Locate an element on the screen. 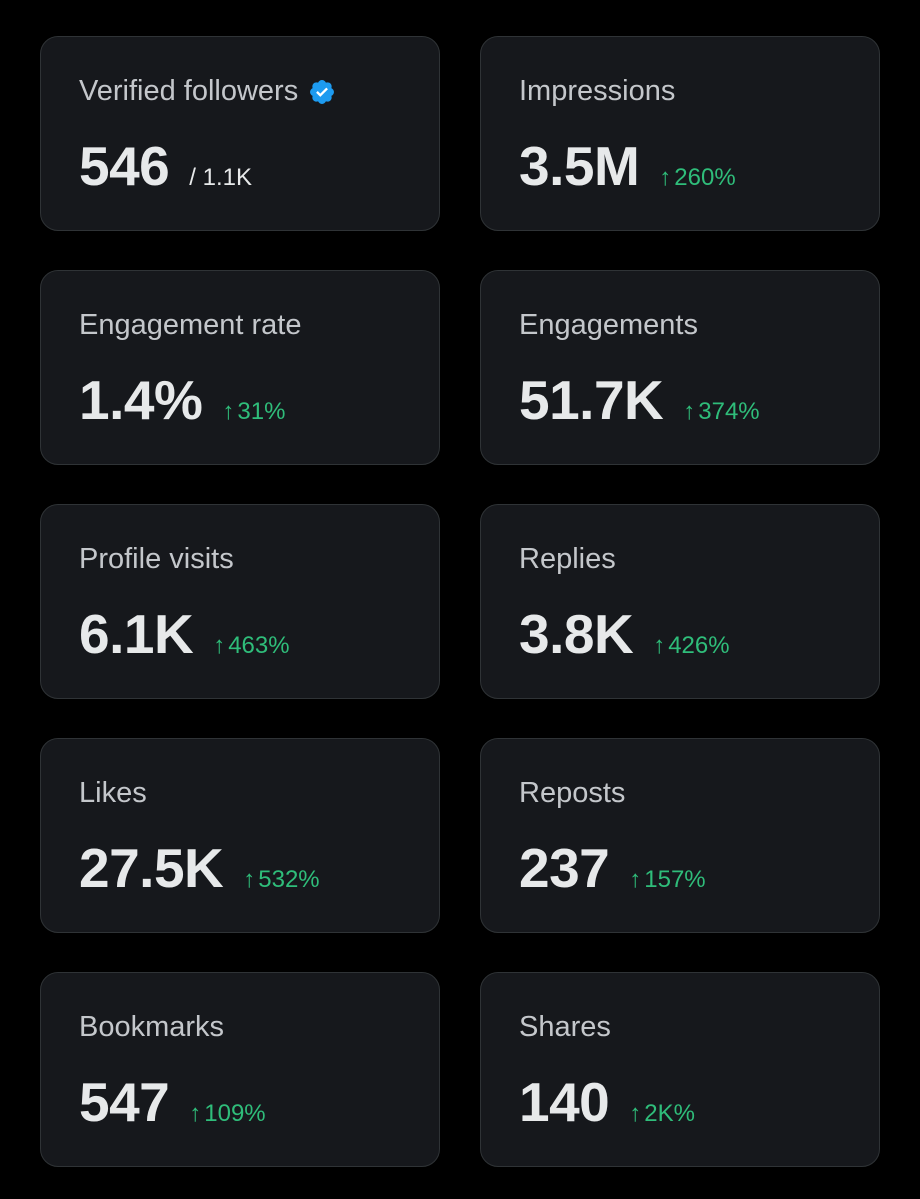 Image resolution: width=920 pixels, height=1199 pixels. metric-card-shares: Shares 140 ↑ 2K% is located at coordinates (680, 1069).